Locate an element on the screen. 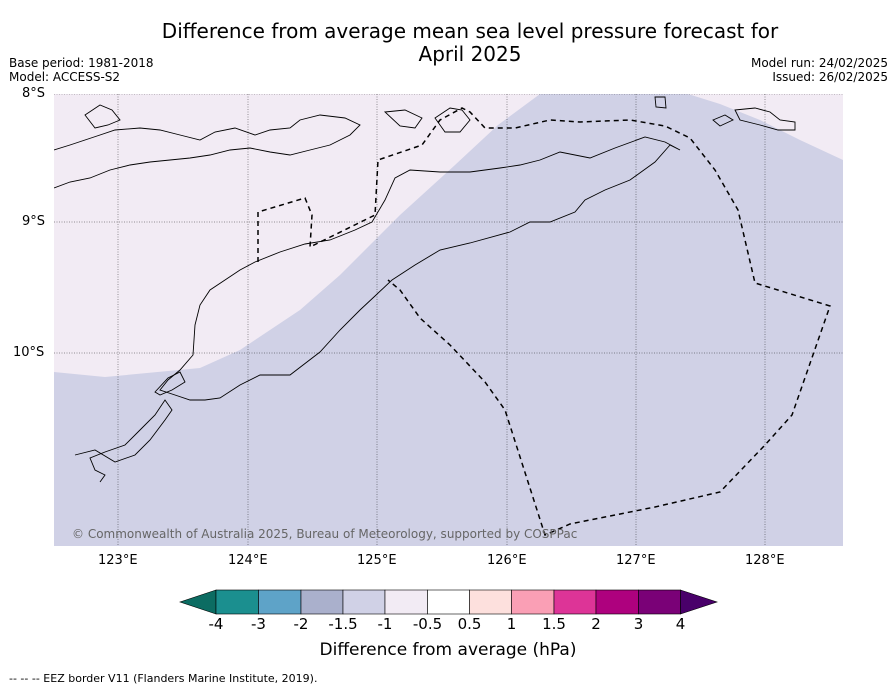 This screenshot has height=690, width=896. colorbar-tick-label: 2 is located at coordinates (596, 624).